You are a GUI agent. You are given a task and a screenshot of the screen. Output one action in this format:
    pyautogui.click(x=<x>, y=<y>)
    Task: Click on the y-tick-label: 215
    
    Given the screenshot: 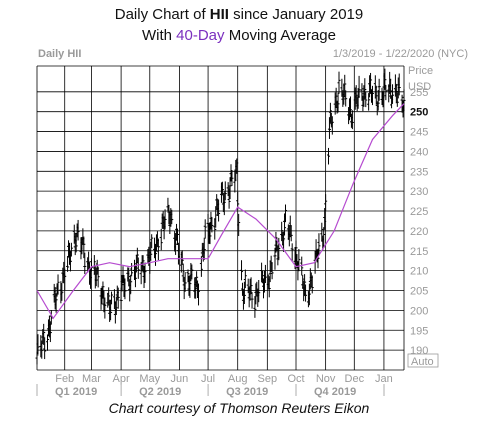 What is the action you would take?
    pyautogui.click(x=419, y=252)
    